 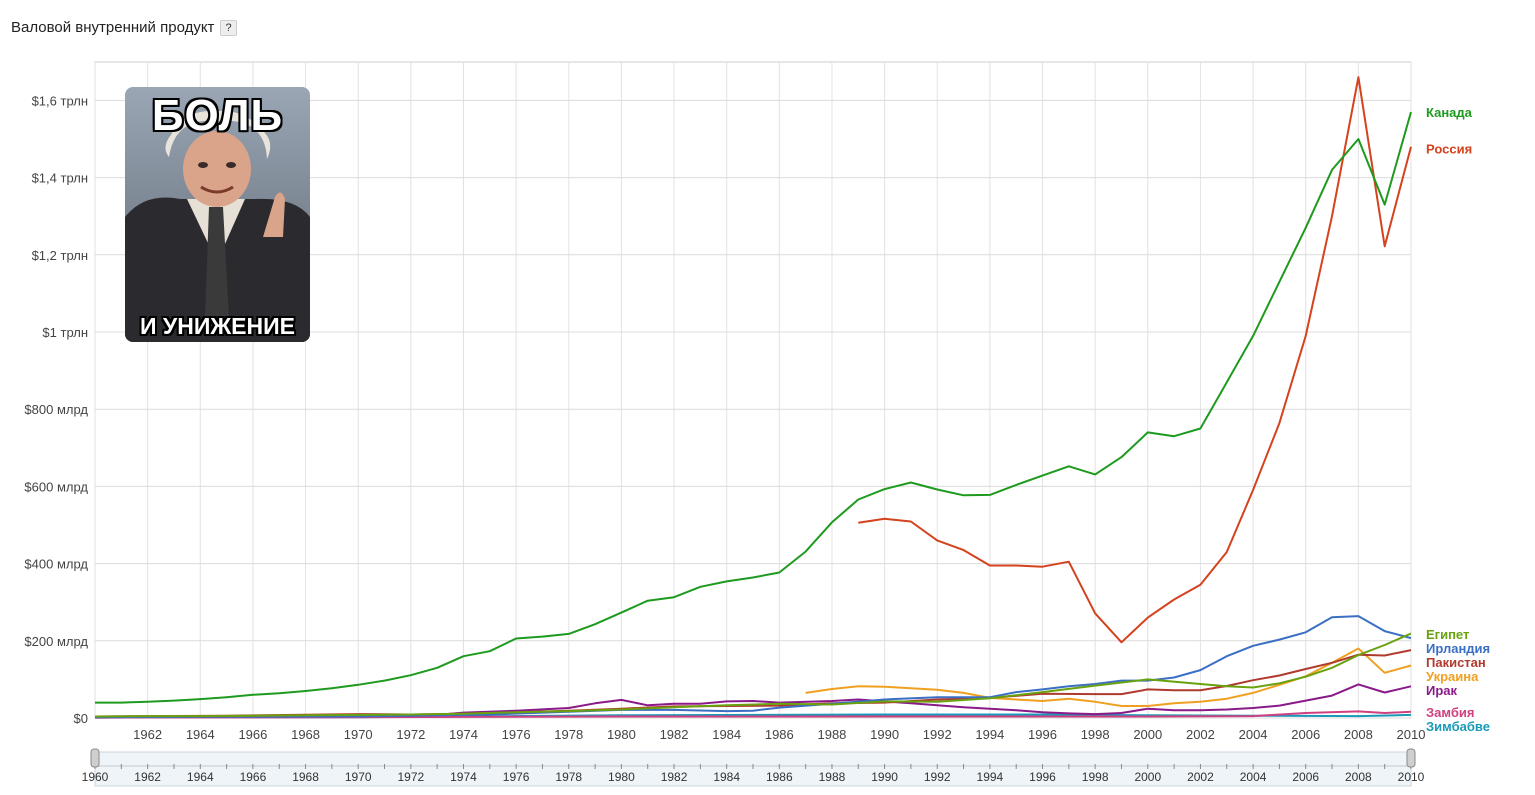 I want to click on range-tick-label: 1964, so click(x=200, y=777).